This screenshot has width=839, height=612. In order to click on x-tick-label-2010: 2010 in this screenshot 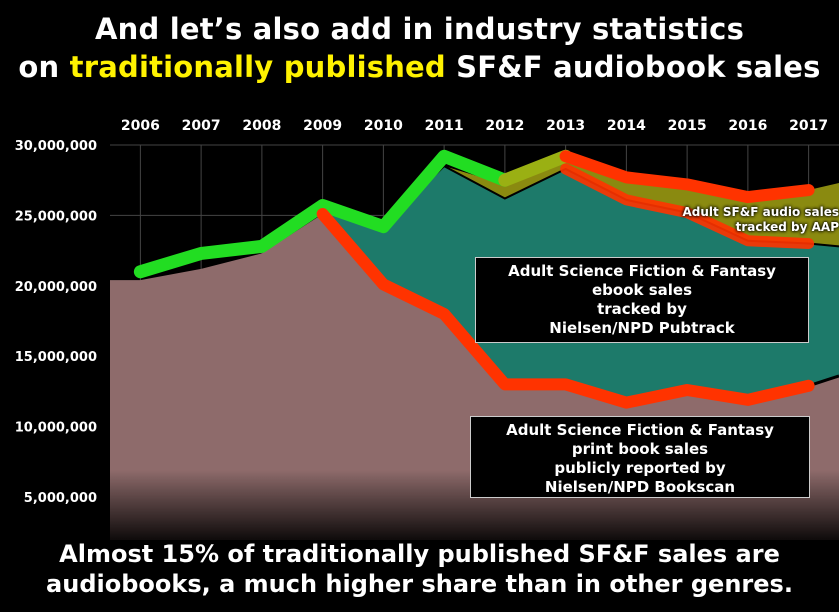, I will do `click(383, 126)`.